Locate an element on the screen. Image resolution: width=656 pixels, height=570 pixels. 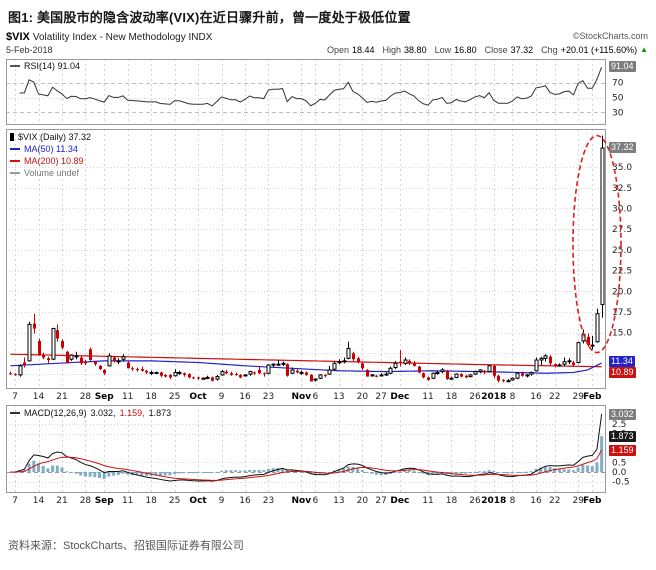
low-value: 16.80 is located at coordinates (465, 50).